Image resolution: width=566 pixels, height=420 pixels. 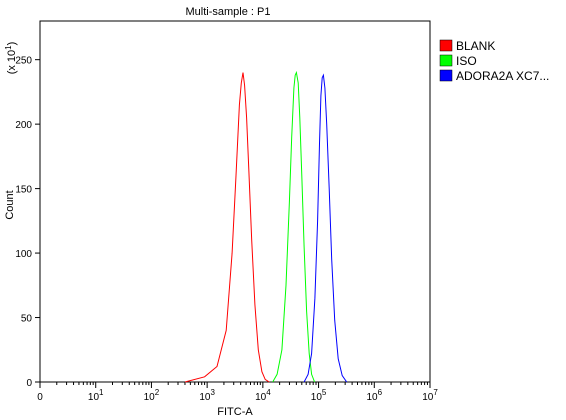 I want to click on y-tick-label: 0, so click(x=29, y=383).